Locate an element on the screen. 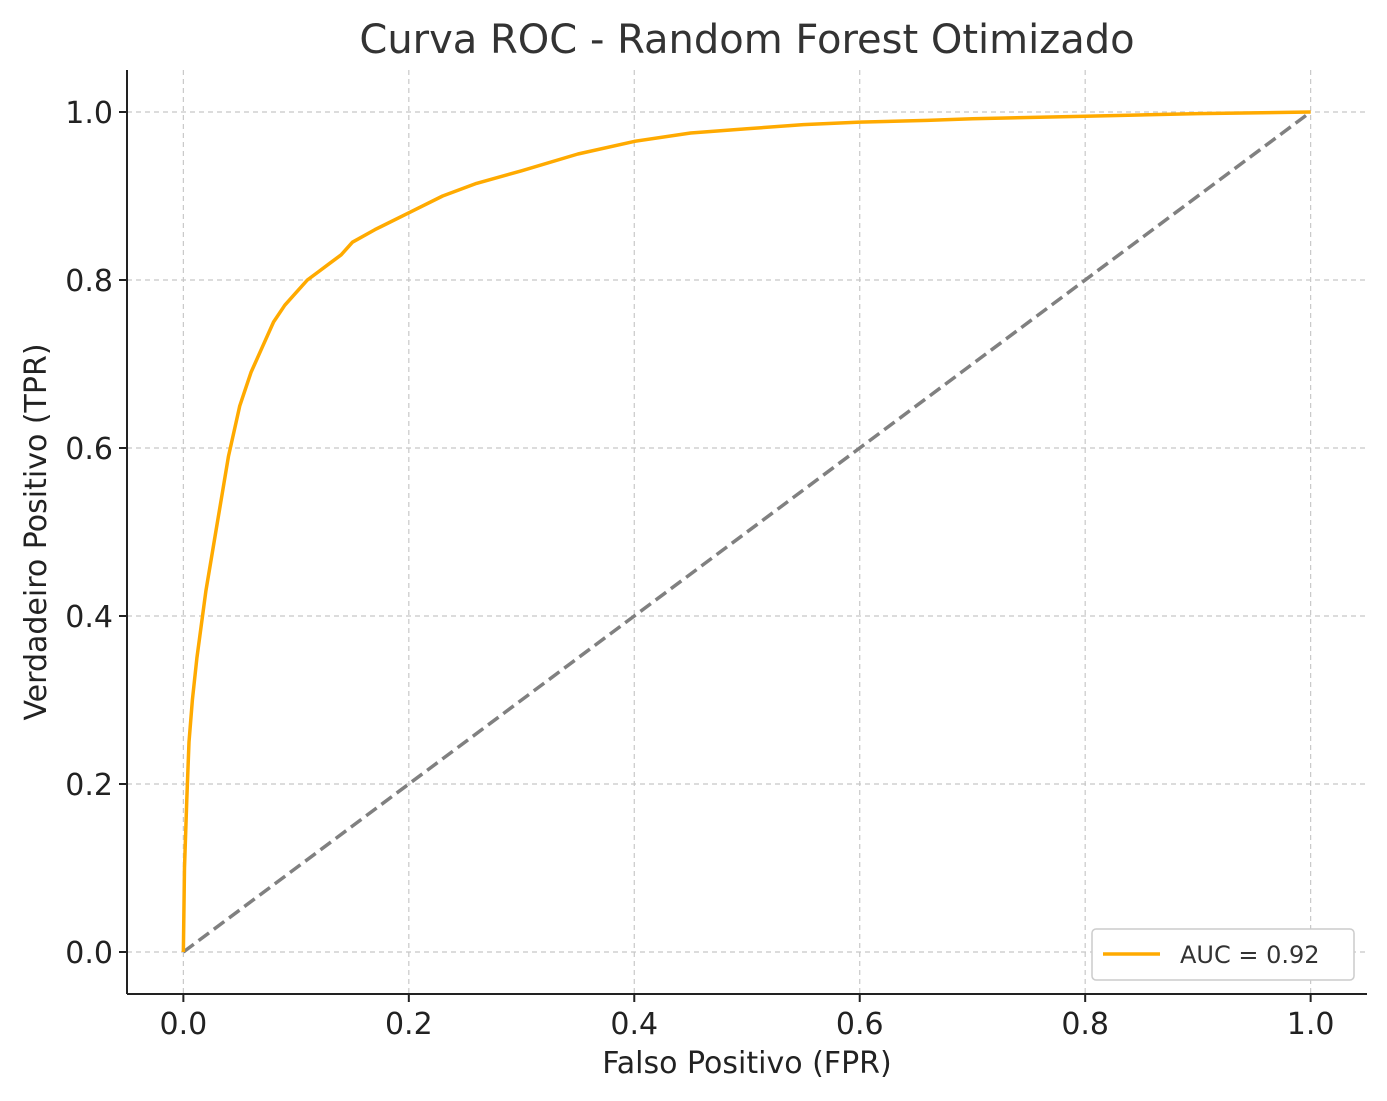 This screenshot has width=1387, height=1101. y-tick-label: 0.8 is located at coordinates (89, 281).